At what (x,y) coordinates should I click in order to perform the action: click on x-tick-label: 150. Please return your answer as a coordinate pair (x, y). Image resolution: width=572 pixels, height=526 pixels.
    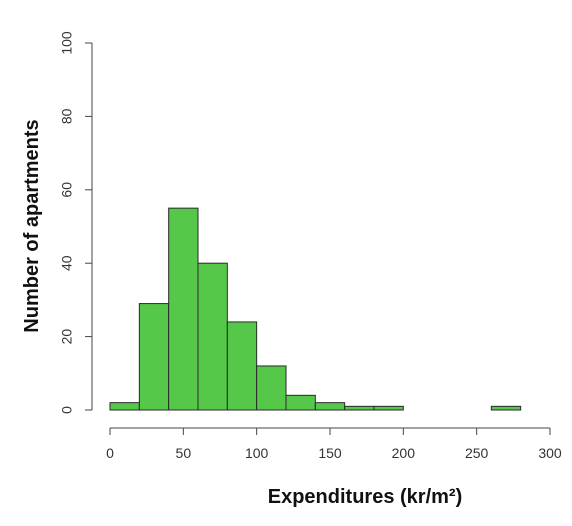
    Looking at the image, I should click on (330, 453).